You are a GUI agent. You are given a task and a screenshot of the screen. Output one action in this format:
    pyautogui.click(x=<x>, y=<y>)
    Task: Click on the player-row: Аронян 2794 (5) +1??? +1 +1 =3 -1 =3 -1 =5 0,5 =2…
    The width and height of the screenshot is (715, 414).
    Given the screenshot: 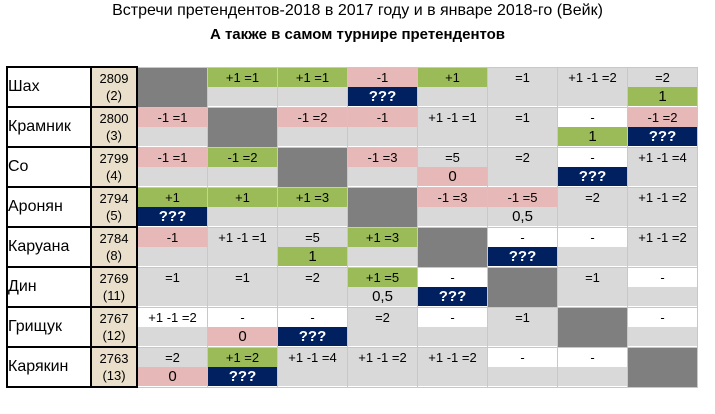 What is the action you would take?
    pyautogui.click(x=352, y=207)
    